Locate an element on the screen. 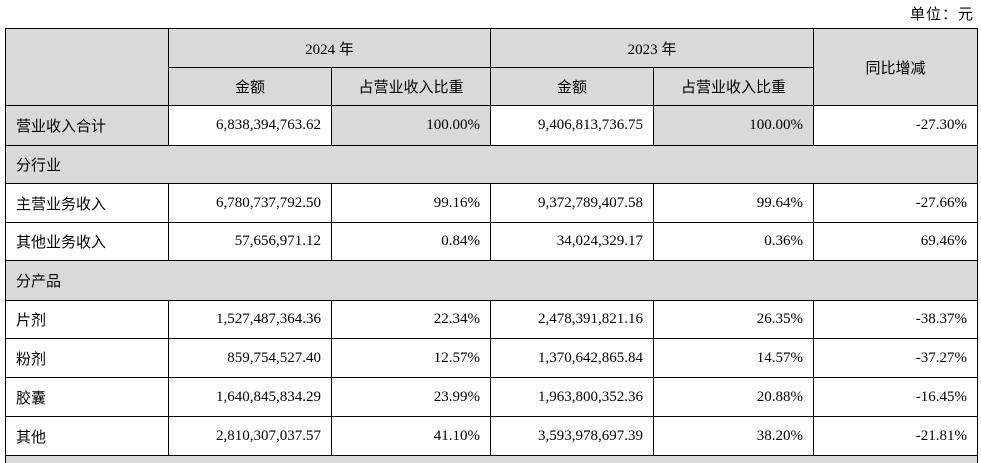  row-label: 营业收入合计 is located at coordinates (87, 125).